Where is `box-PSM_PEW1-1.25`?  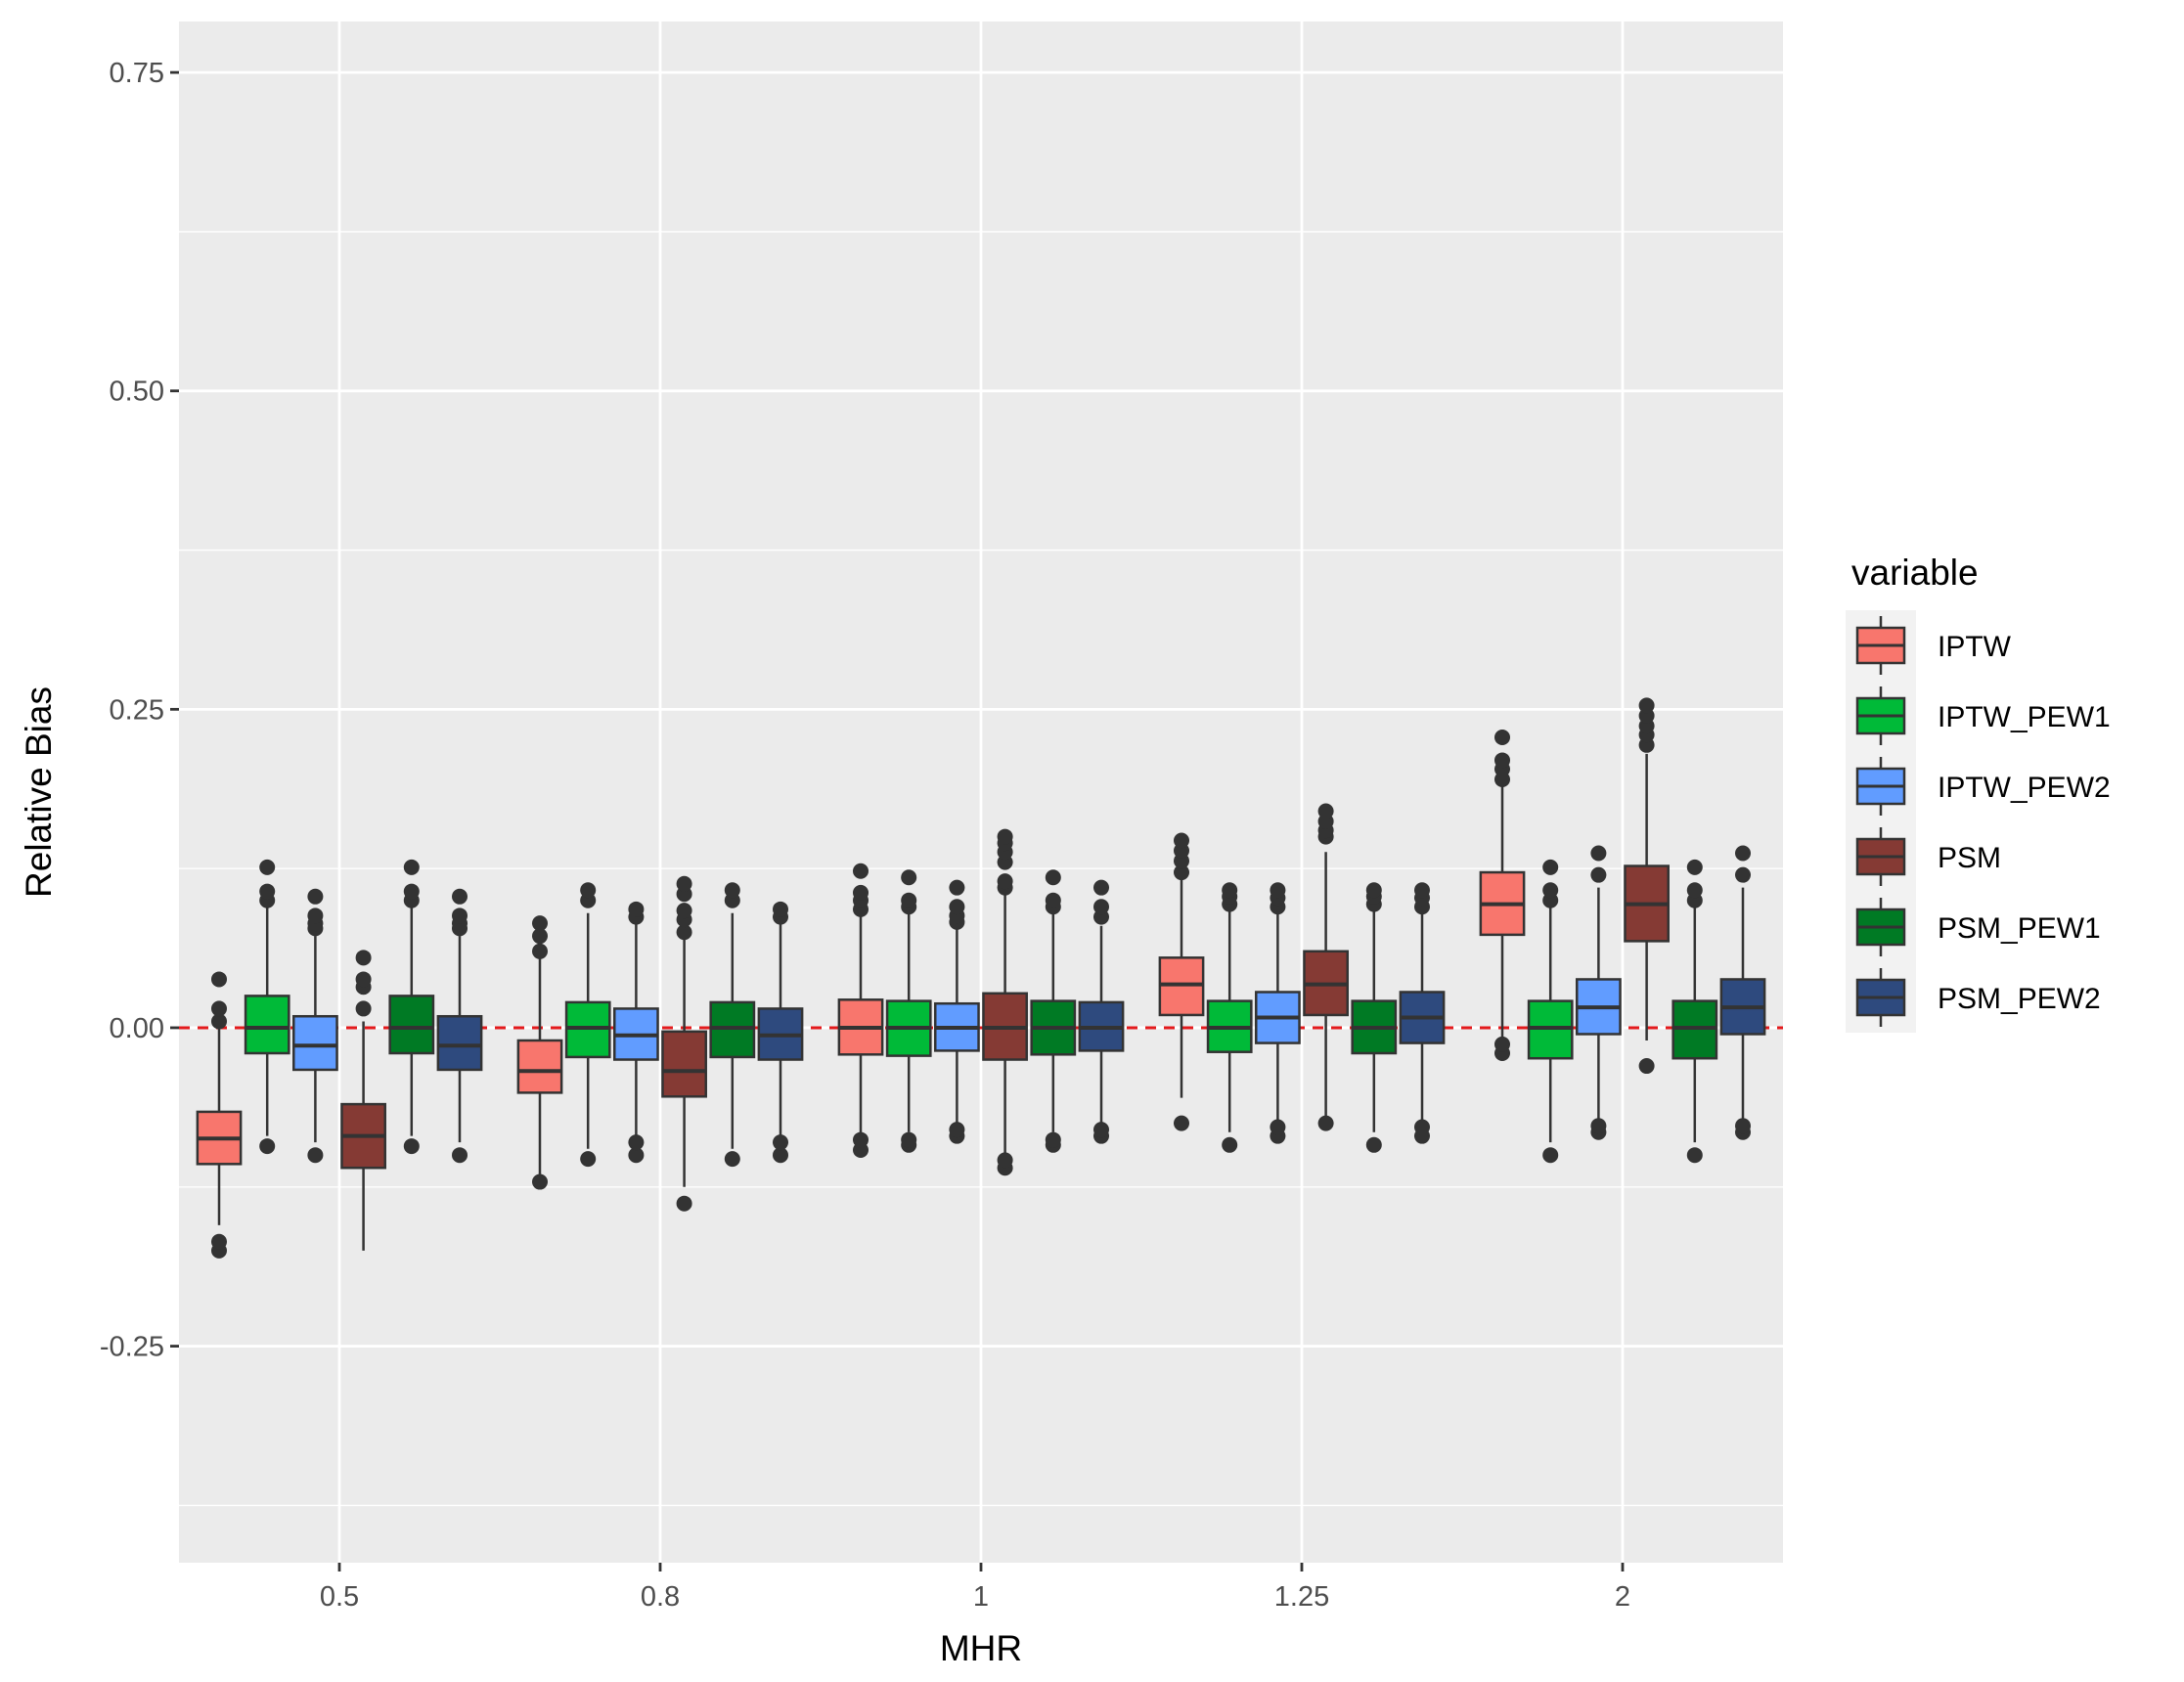
box-PSM_PEW1-1.25 is located at coordinates (1374, 1018).